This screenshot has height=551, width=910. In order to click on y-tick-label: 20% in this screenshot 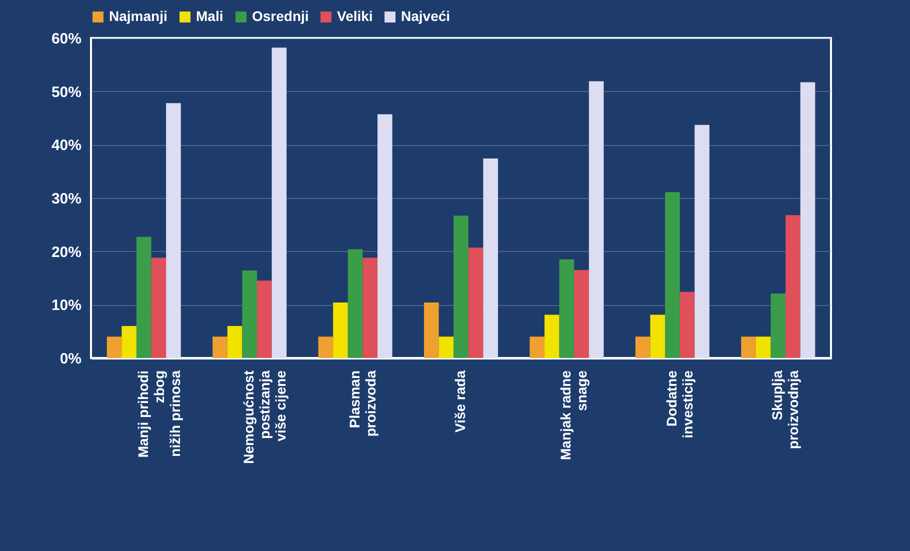, I will do `click(66, 252)`.